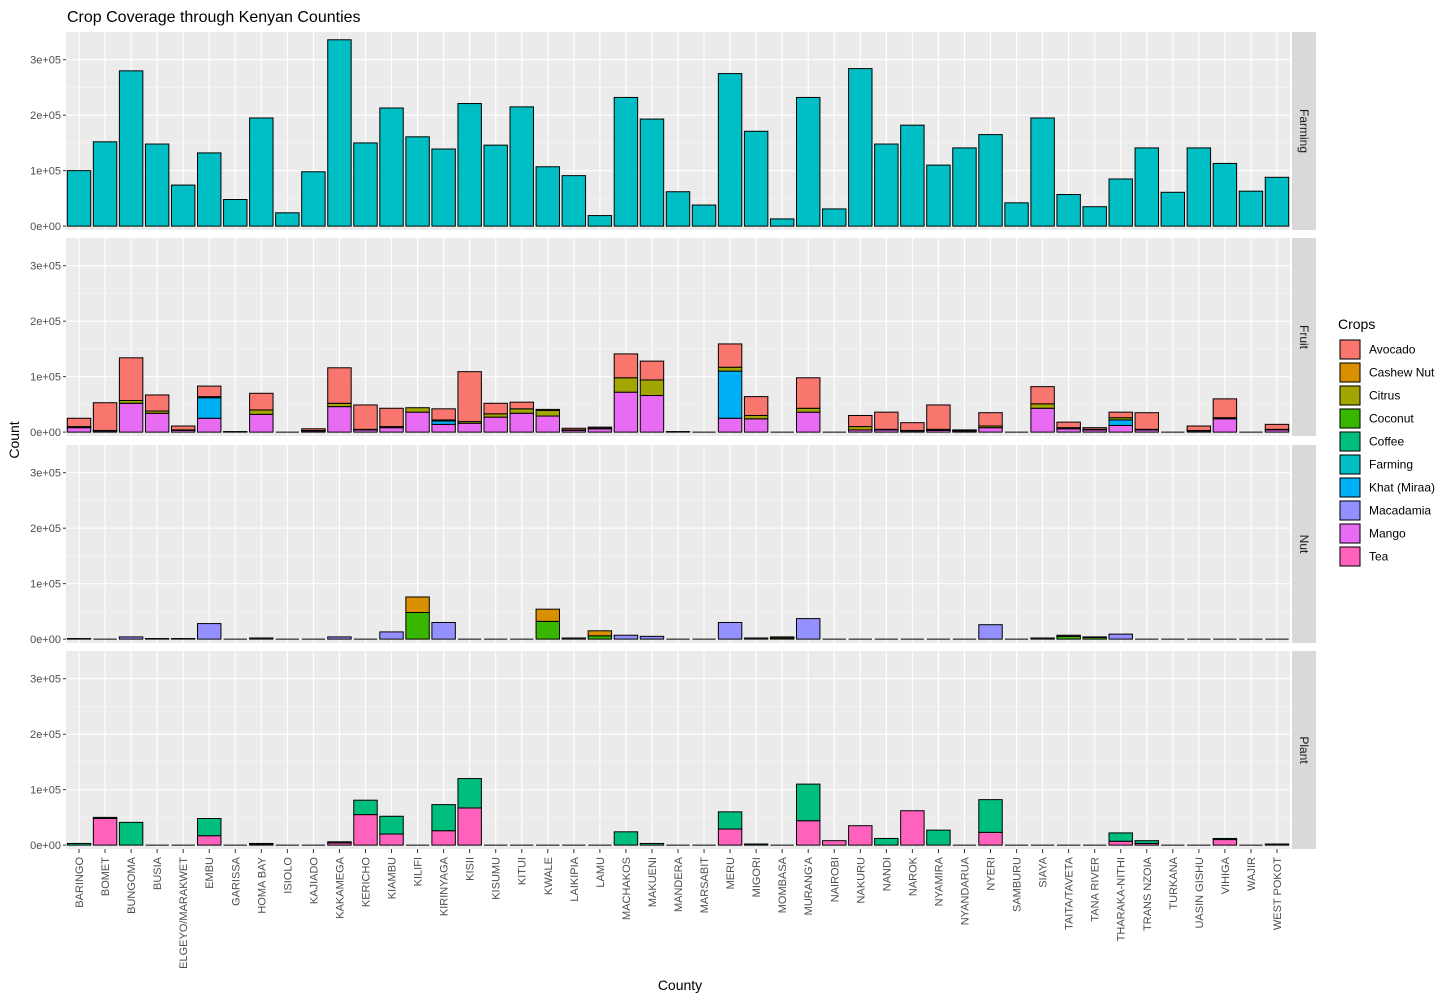  I want to click on bar-fruit-khat-miraa--25, so click(730, 394).